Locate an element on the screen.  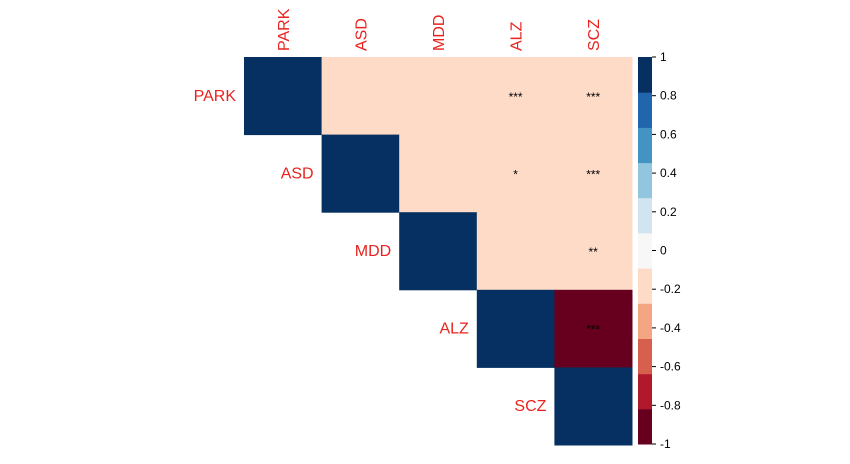
heatmap-cell-park-park is located at coordinates (283, 96).